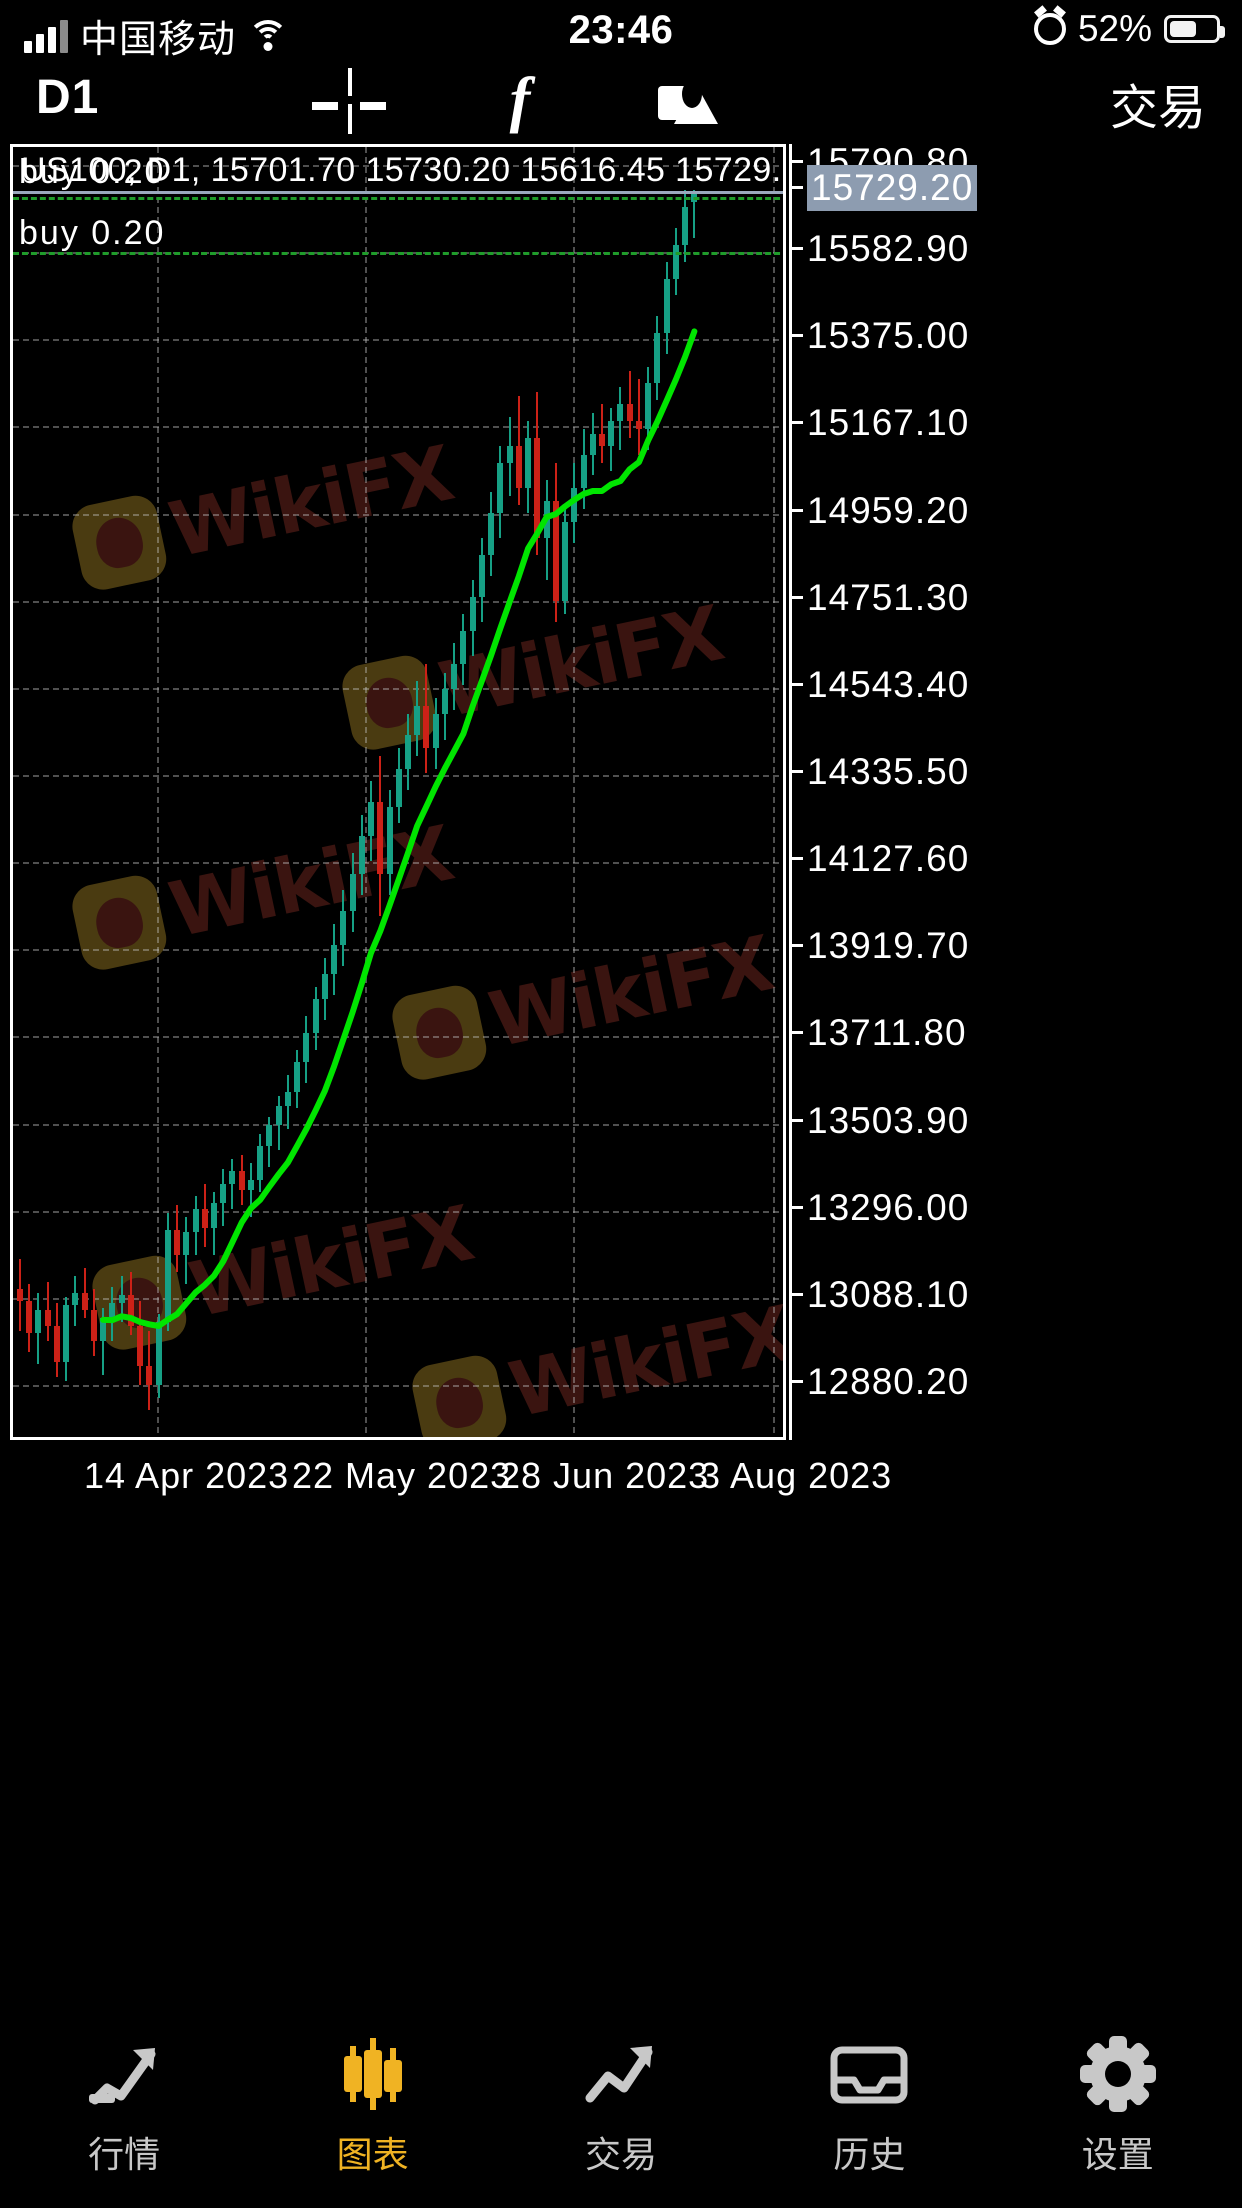 The width and height of the screenshot is (1242, 2208). I want to click on price-tick: 15375.00, so click(1015, 336).